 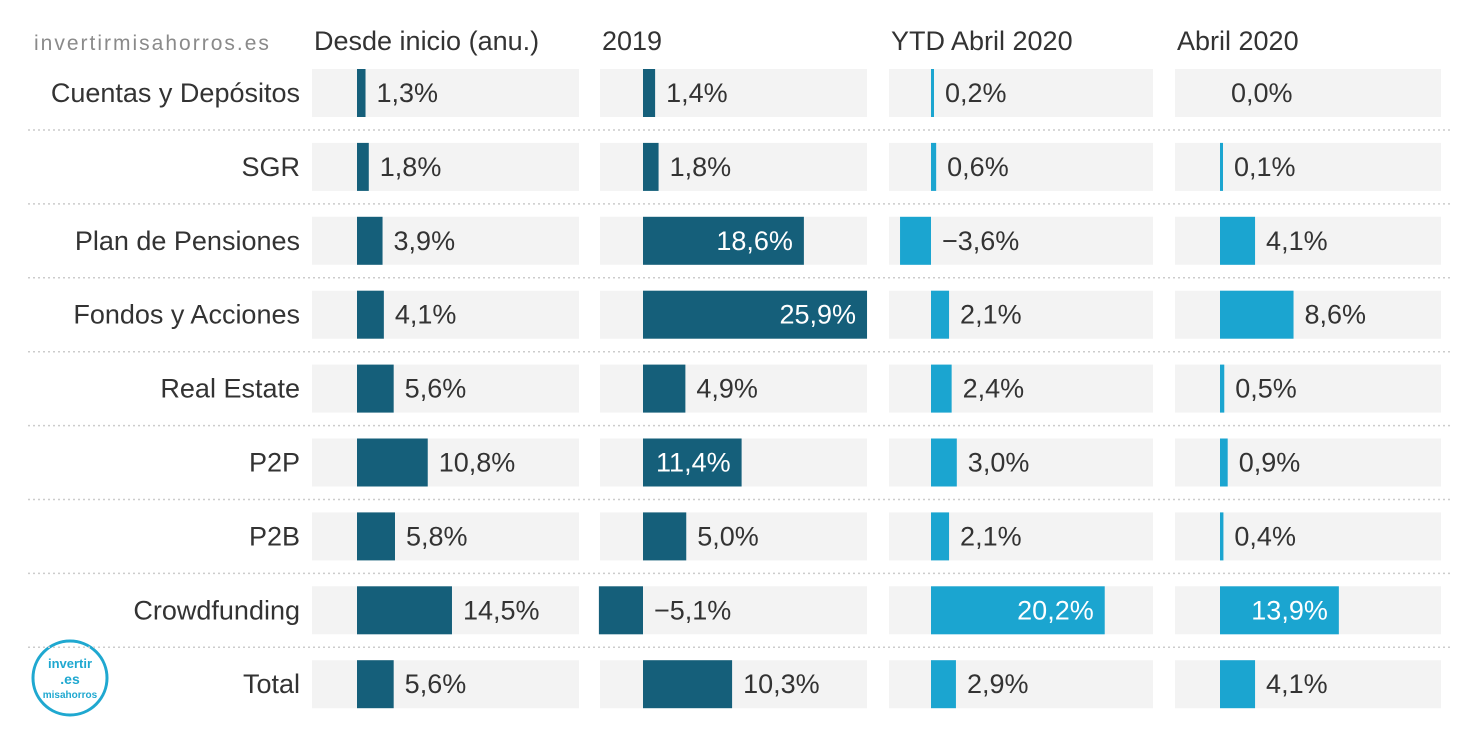 I want to click on data-label-2-3: 4,1%, so click(x=1297, y=241).